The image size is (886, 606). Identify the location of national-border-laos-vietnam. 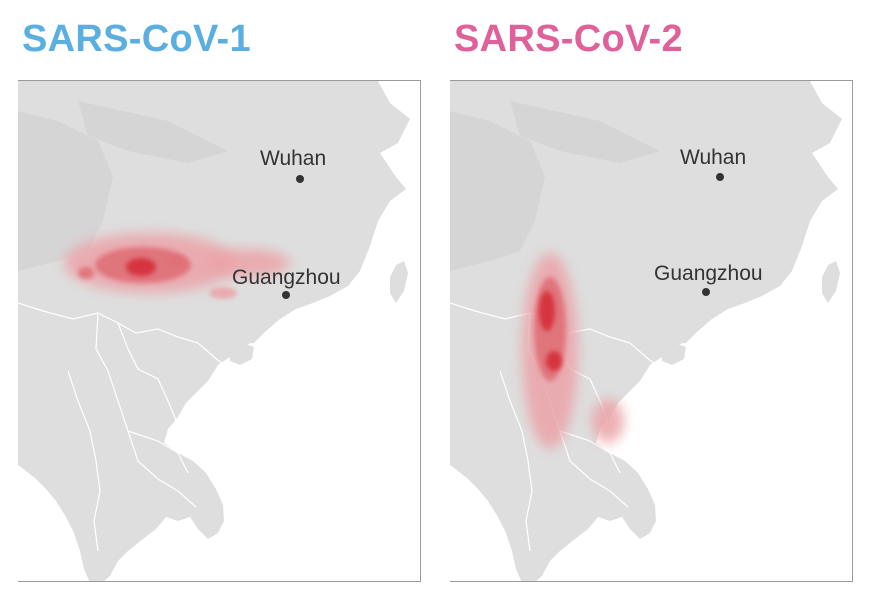
(152, 387).